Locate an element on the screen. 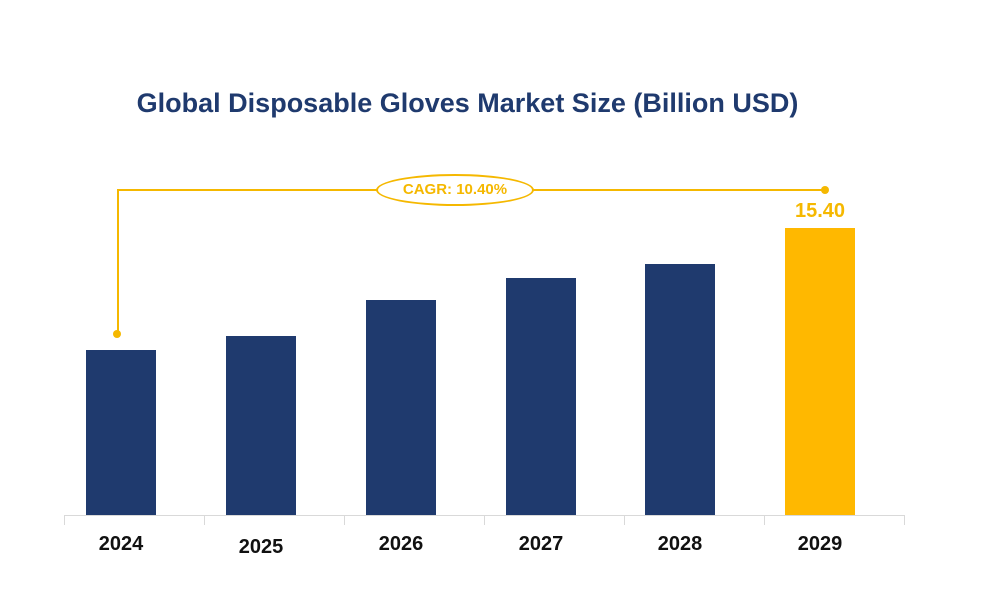 The width and height of the screenshot is (981, 599). bar-2025 is located at coordinates (261, 425).